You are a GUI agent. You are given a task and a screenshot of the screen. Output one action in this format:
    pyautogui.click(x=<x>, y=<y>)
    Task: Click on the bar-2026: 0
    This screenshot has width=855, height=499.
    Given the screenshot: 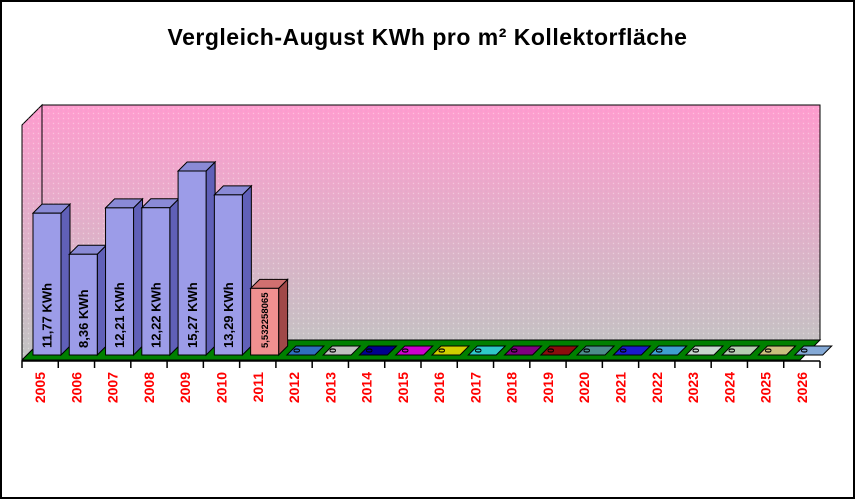 What is the action you would take?
    pyautogui.click(x=813, y=350)
    